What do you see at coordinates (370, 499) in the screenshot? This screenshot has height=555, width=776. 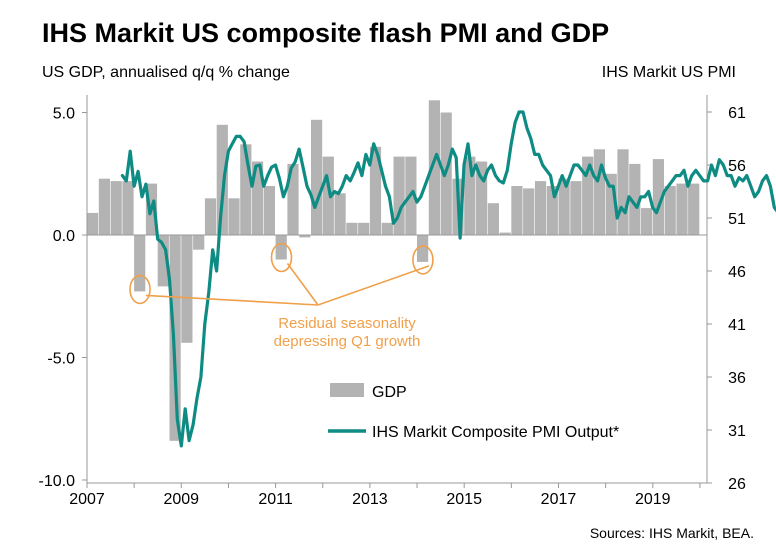 I see `x-axis-tick-label: 2013` at bounding box center [370, 499].